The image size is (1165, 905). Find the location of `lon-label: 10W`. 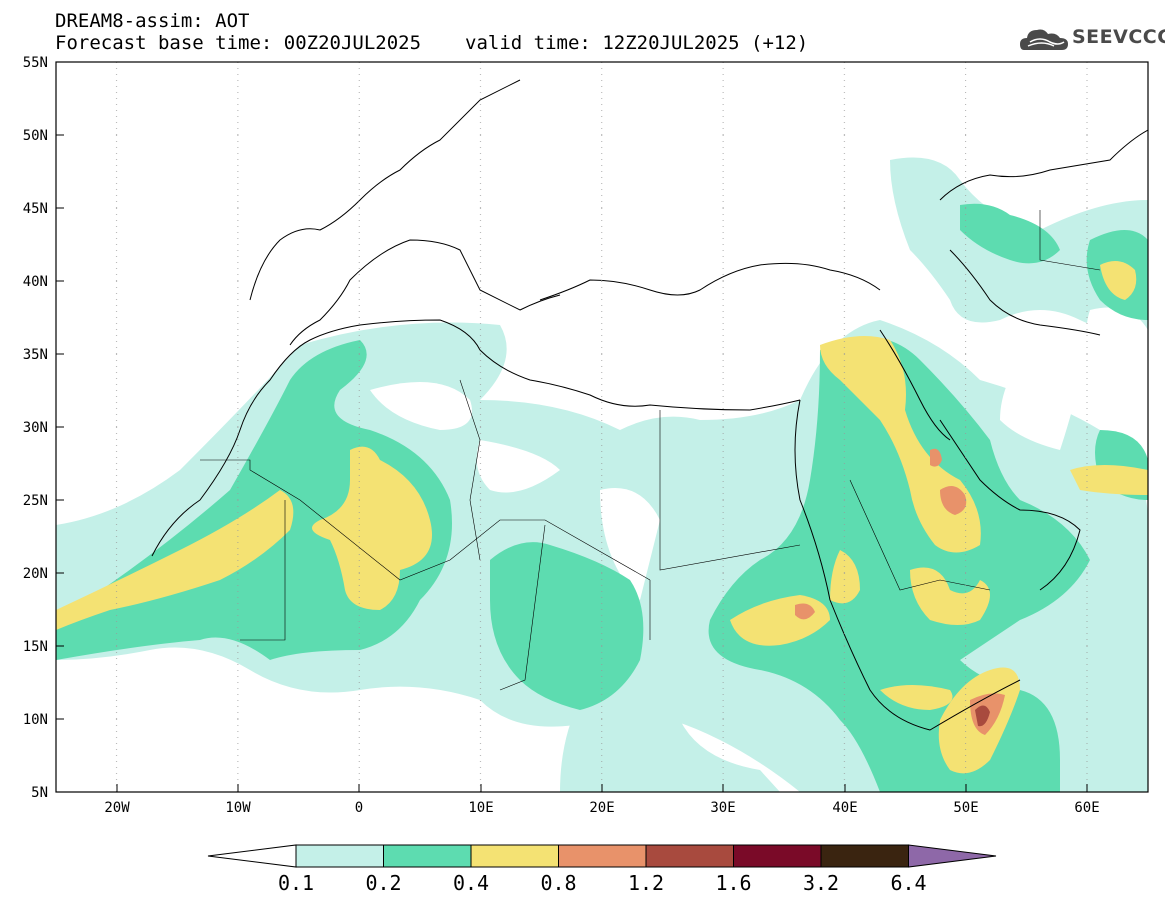

lon-label: 10W is located at coordinates (238, 808).